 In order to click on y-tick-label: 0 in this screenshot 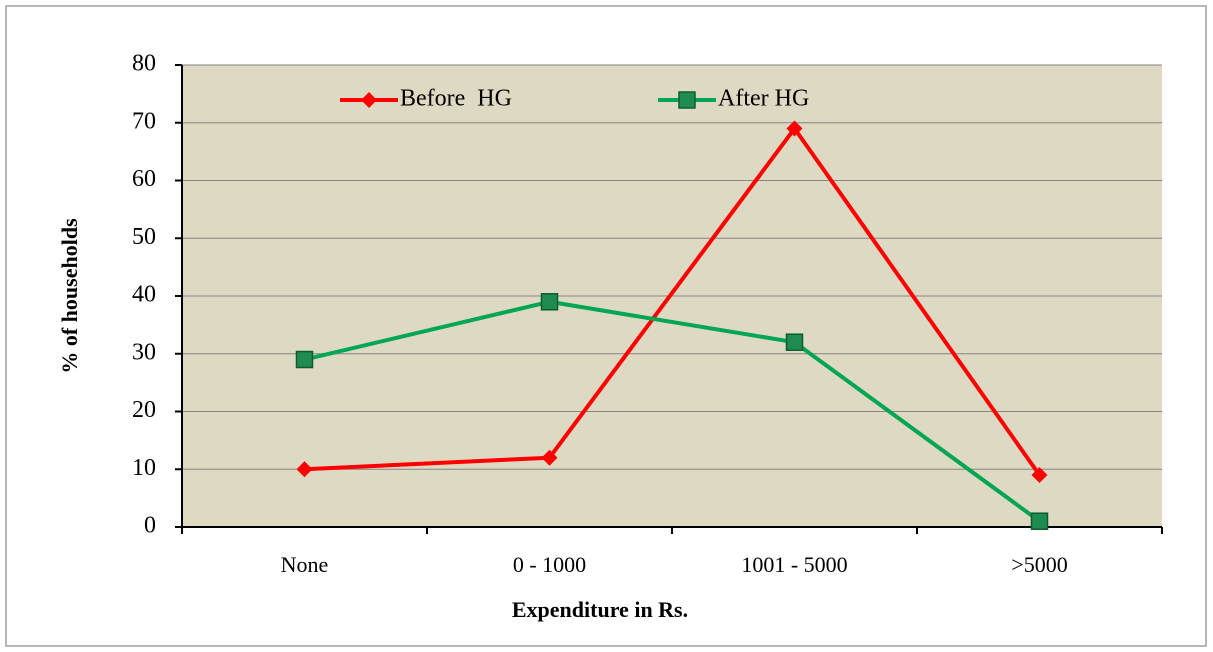, I will do `click(150, 526)`.